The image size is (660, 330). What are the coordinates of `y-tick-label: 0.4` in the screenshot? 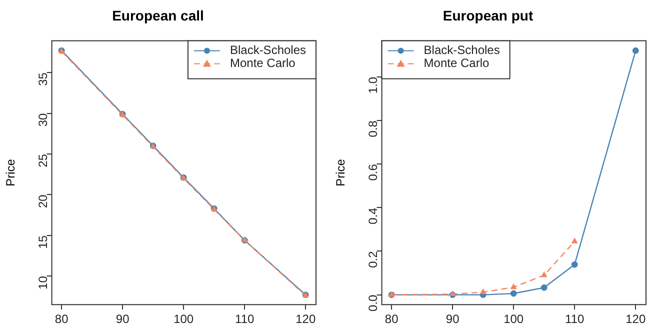 It's located at (373, 215).